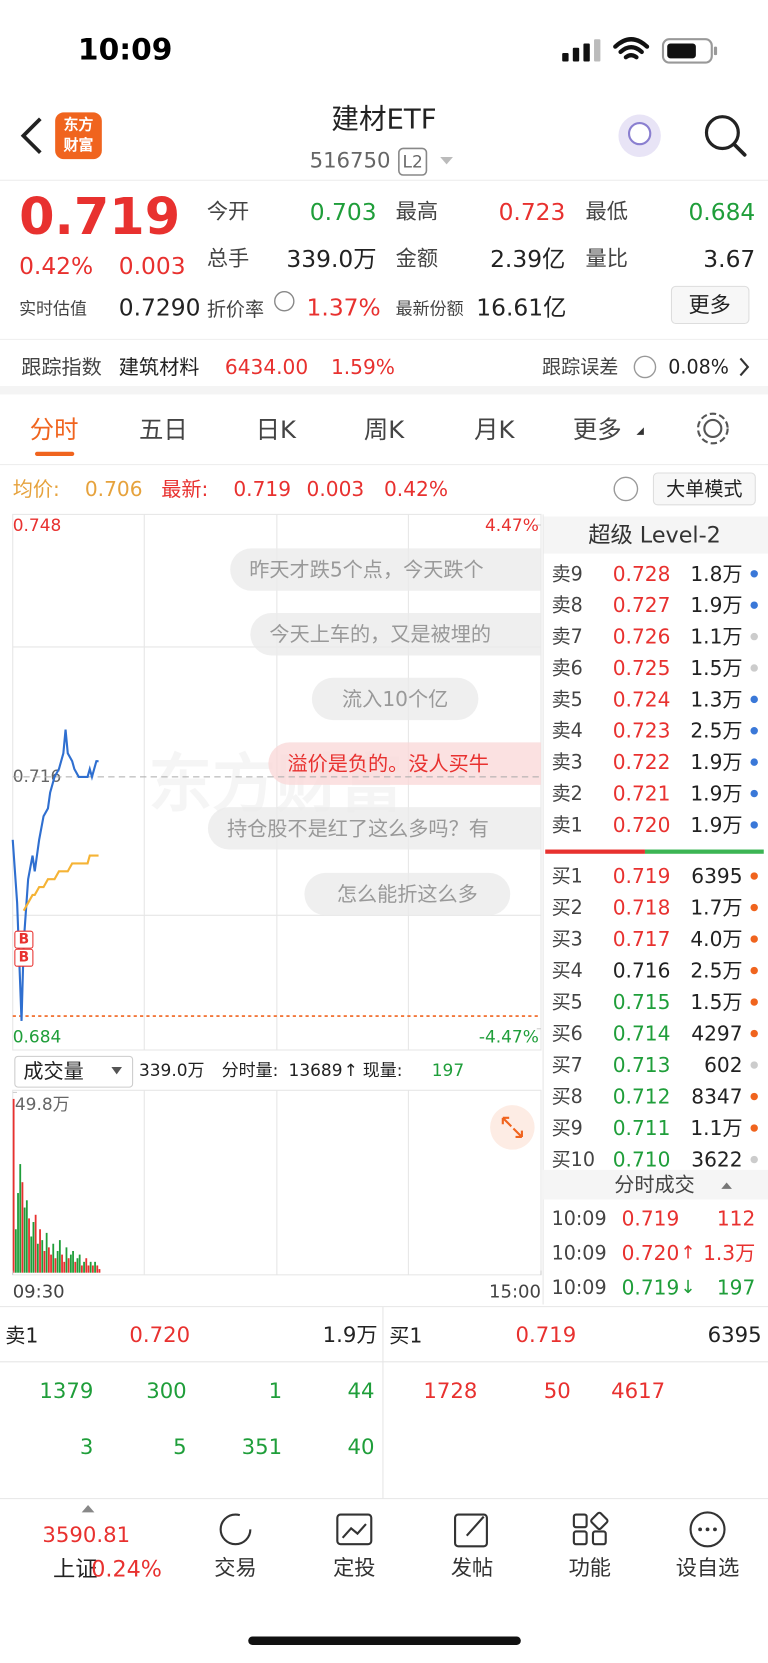  What do you see at coordinates (567, 907) in the screenshot?
I see `book-label: 买2` at bounding box center [567, 907].